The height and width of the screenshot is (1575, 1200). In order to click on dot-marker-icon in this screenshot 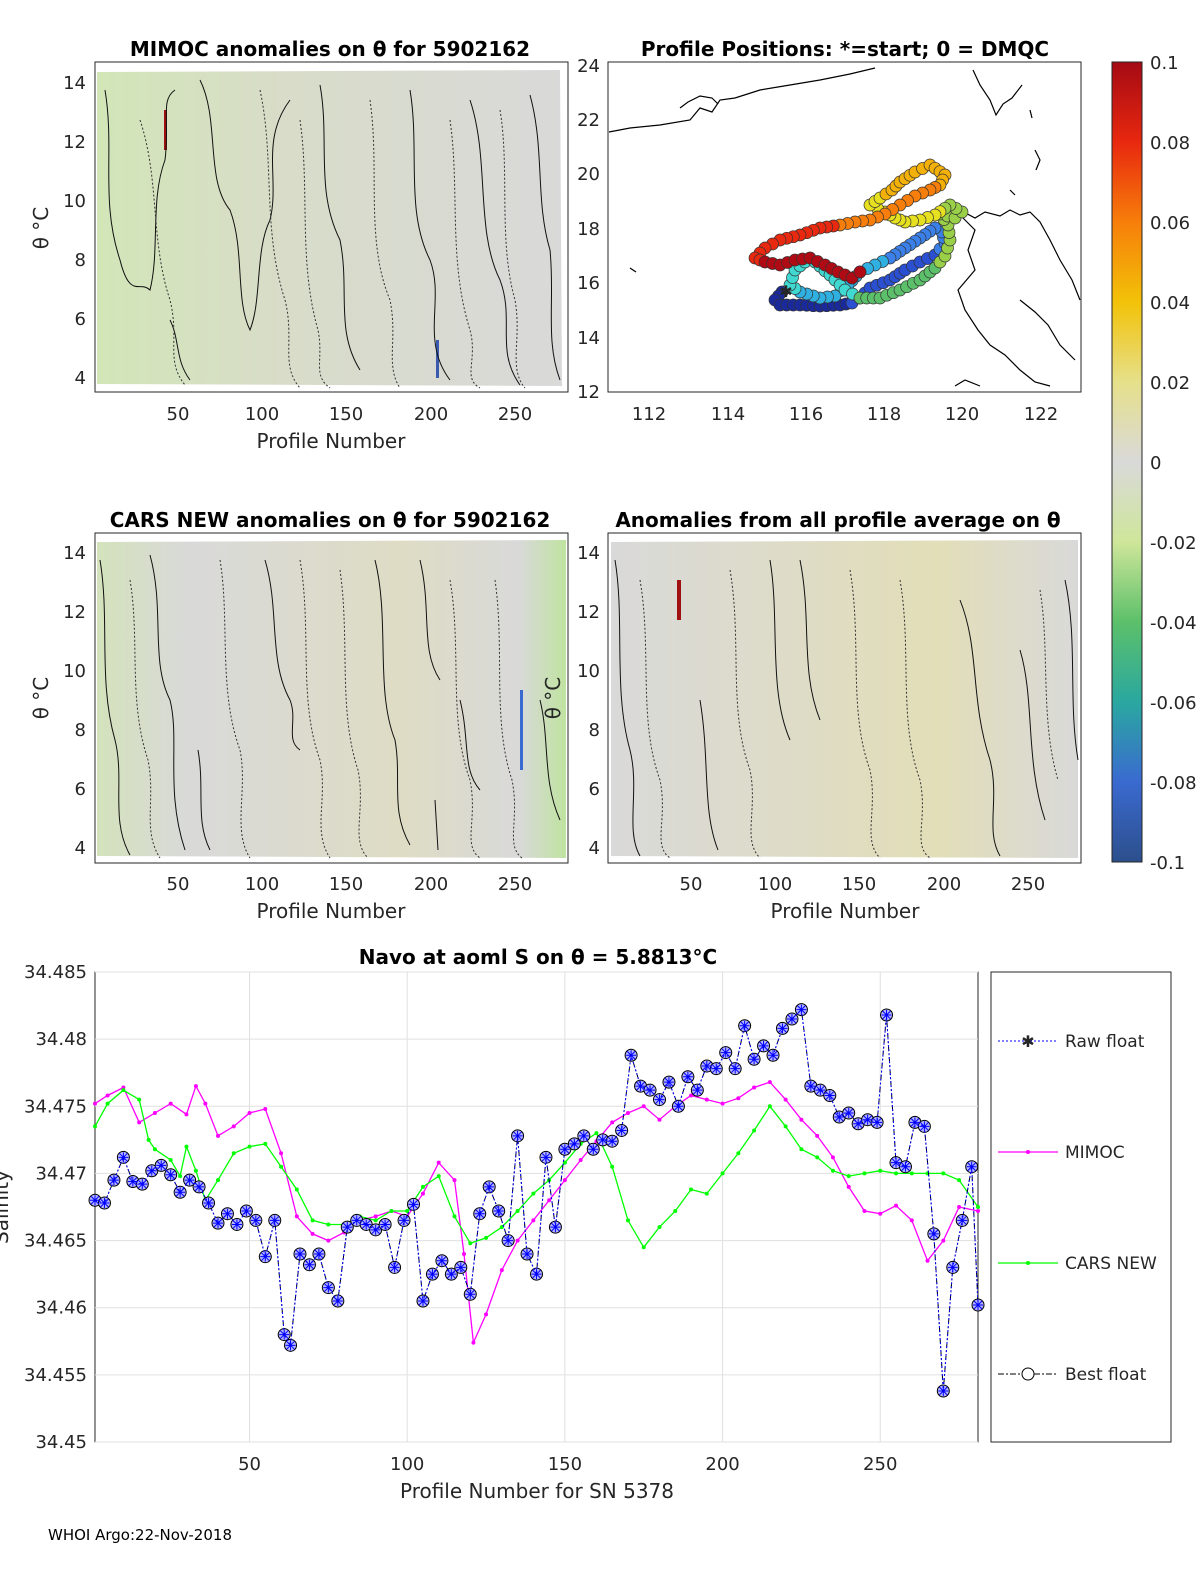, I will do `click(1028, 1152)`.